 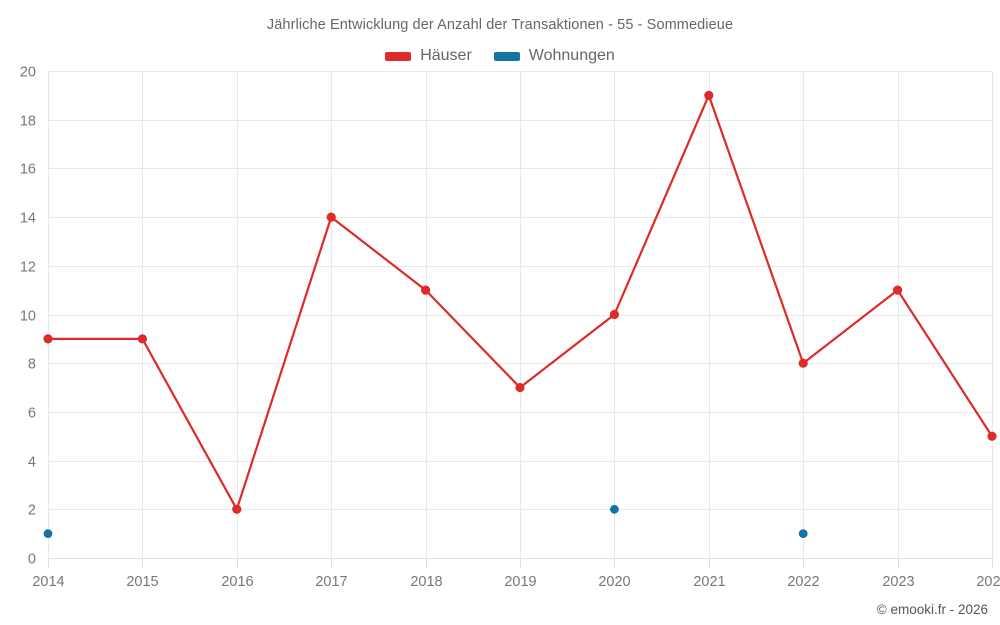 What do you see at coordinates (992, 436) in the screenshot?
I see `data-point: 2024 – Häuser: 5` at bounding box center [992, 436].